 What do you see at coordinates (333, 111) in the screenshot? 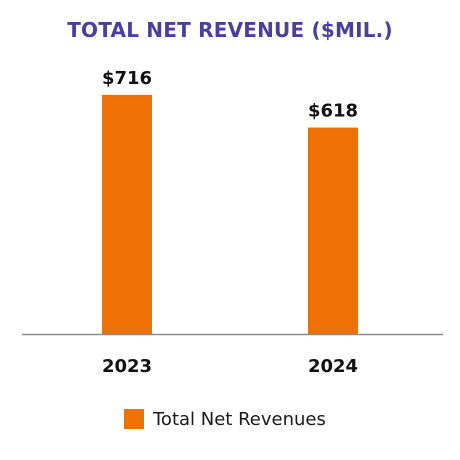
I see `data-label-2024: $618` at bounding box center [333, 111].